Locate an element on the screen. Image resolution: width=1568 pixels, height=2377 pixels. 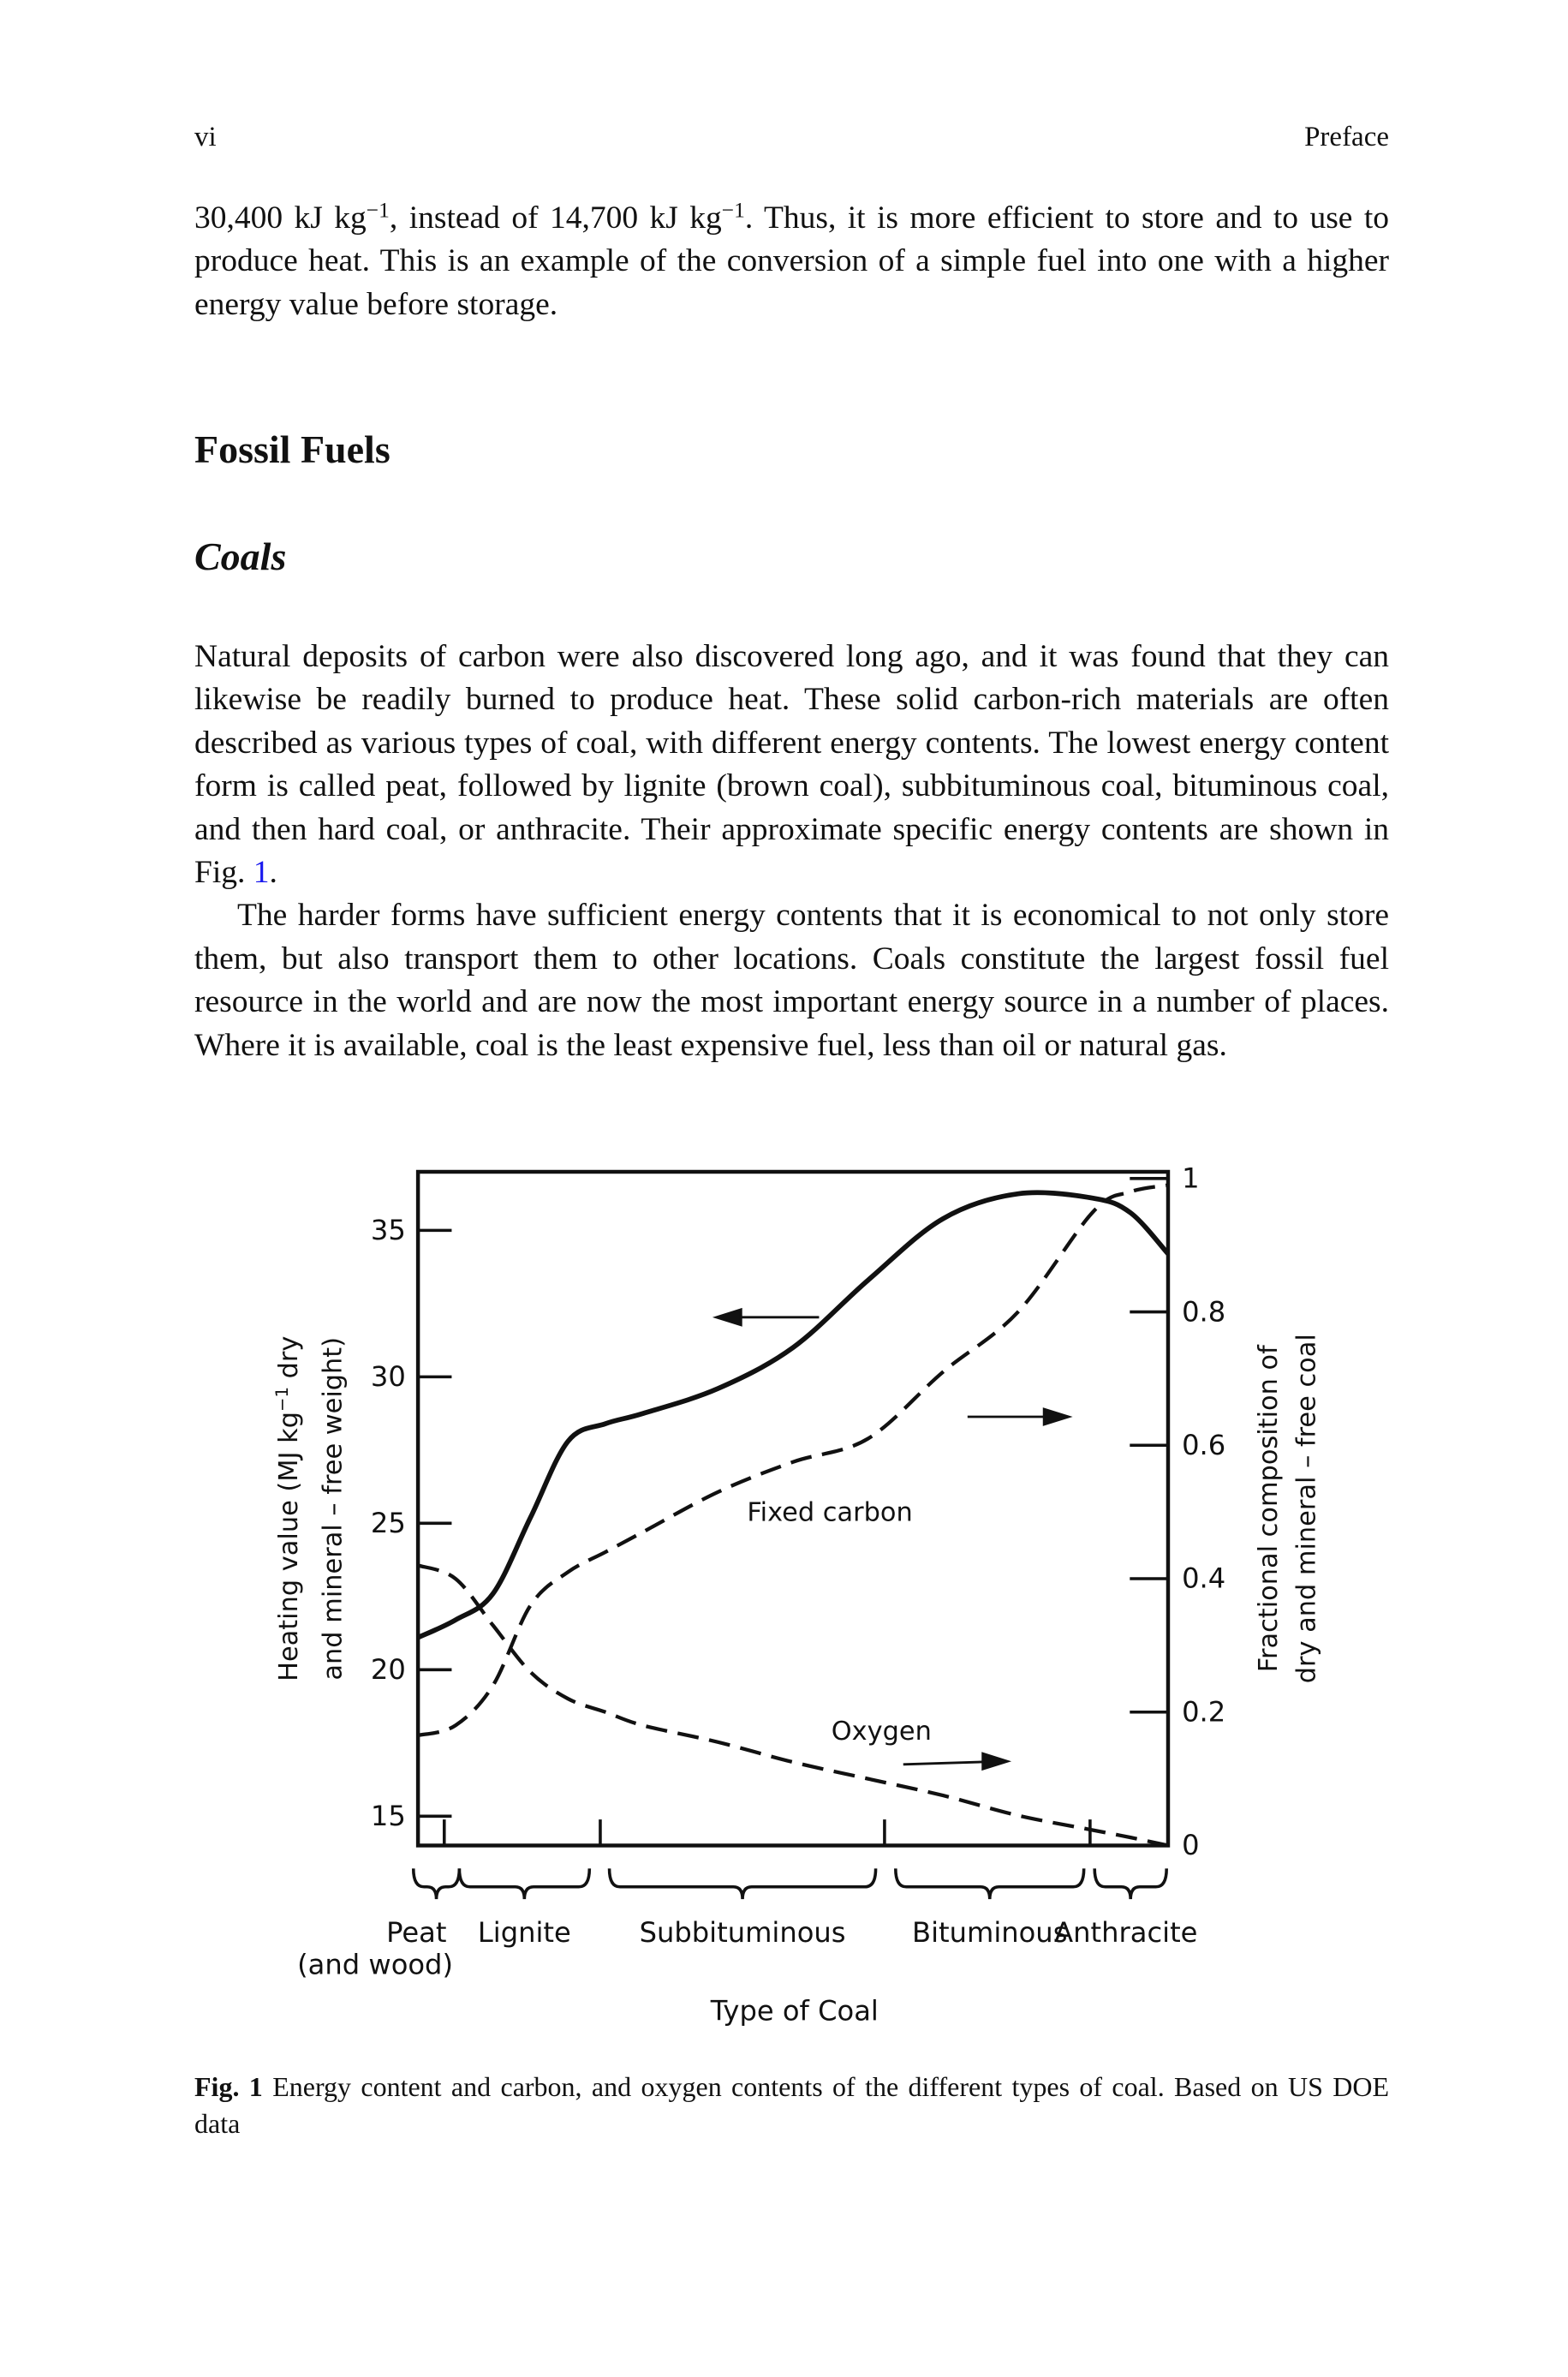
x-axis-label: Type of Coal is located at coordinates (794, 2010).